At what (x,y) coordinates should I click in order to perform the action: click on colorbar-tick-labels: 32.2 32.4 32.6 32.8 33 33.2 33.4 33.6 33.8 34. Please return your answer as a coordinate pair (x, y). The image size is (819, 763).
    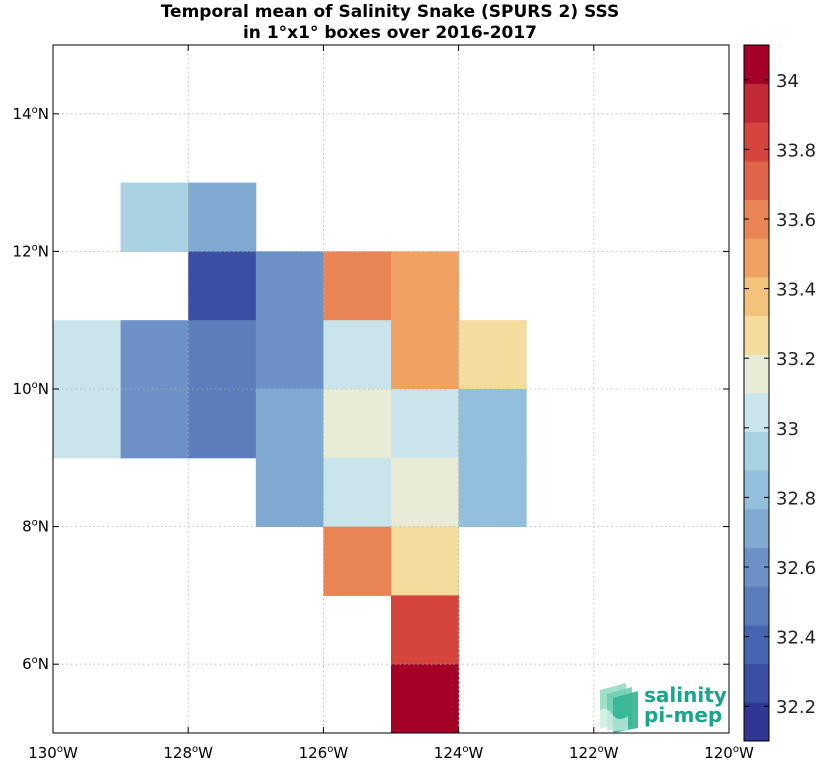
    Looking at the image, I should click on (796, 394).